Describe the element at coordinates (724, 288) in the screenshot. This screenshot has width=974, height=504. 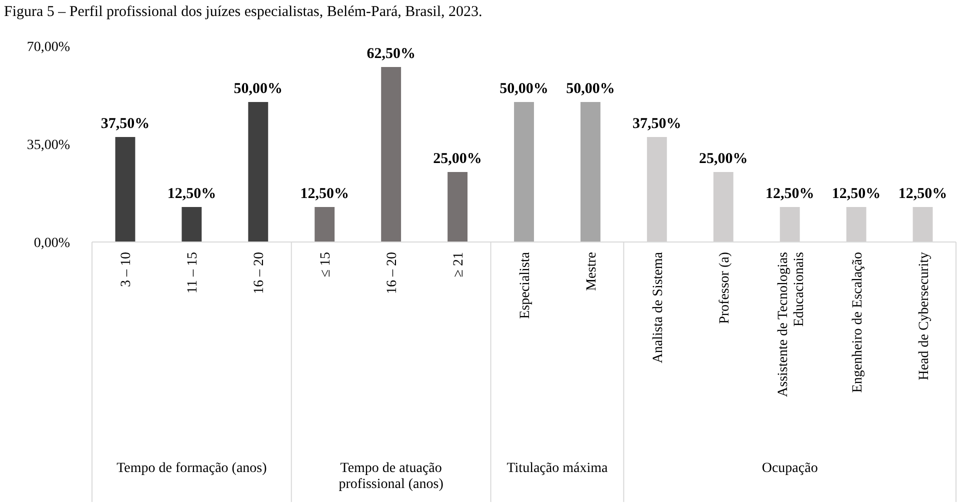
I see `x-tick-label: Professor (a)` at that location.